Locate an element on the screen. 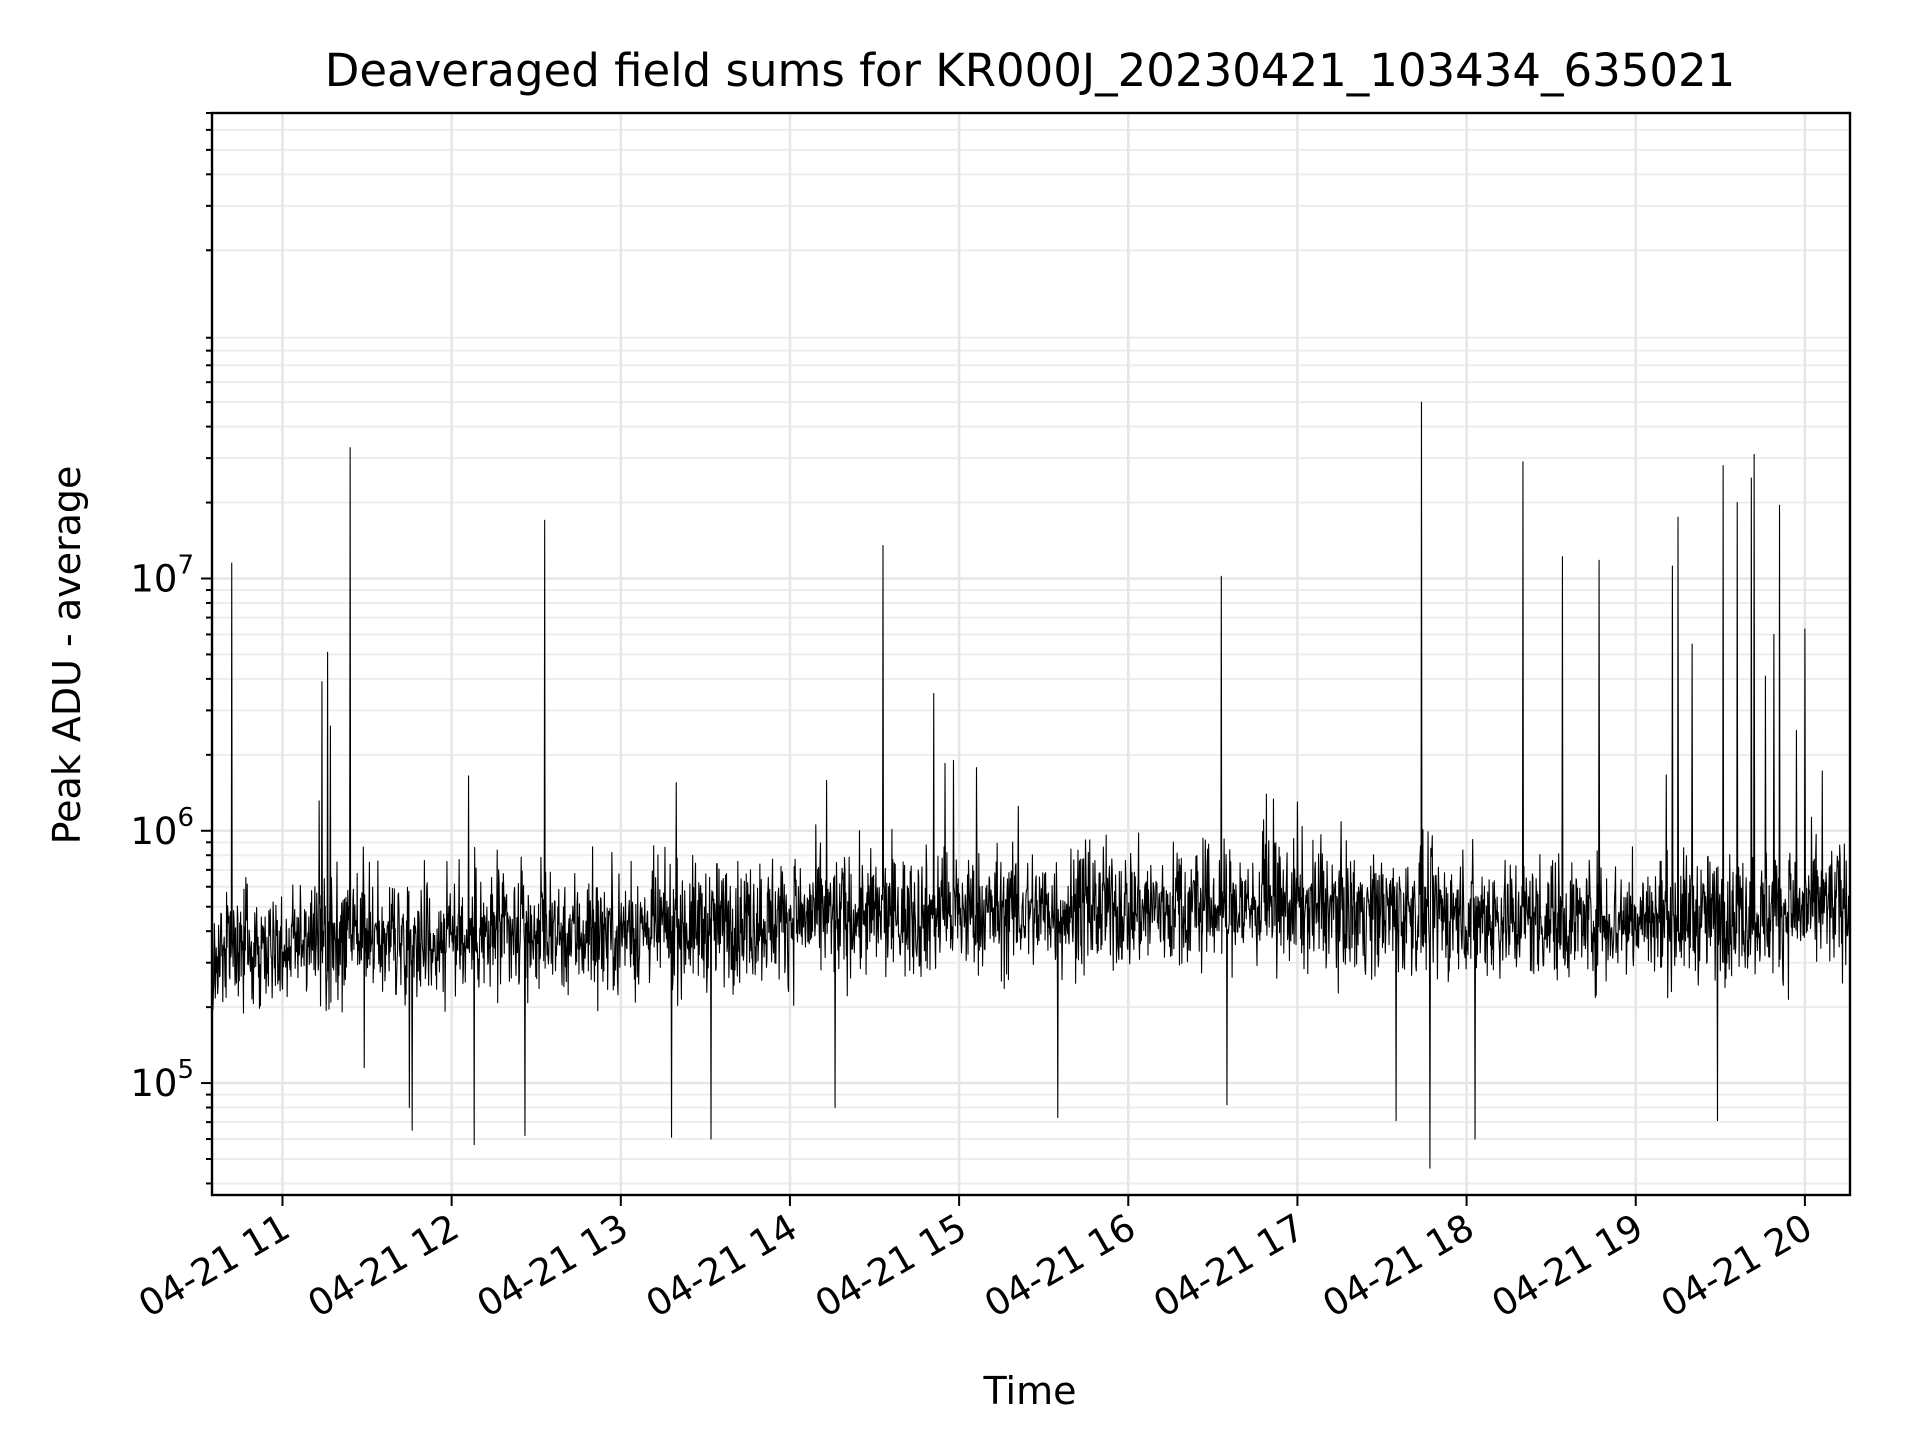 This screenshot has width=1920, height=1440. x-tick-label: 04-21 18 is located at coordinates (1399, 1266).